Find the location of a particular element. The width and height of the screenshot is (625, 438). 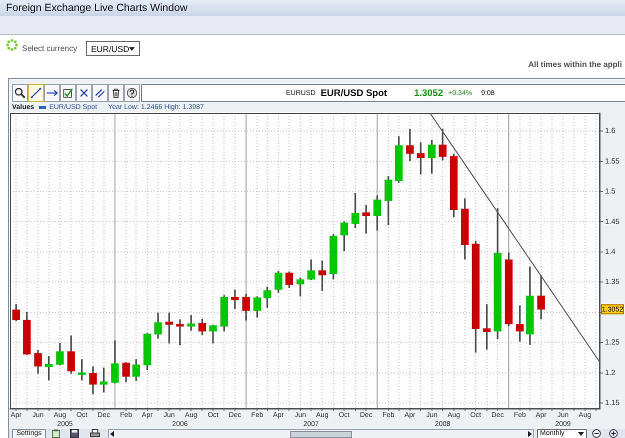

text: Select currency is located at coordinates (50, 48).